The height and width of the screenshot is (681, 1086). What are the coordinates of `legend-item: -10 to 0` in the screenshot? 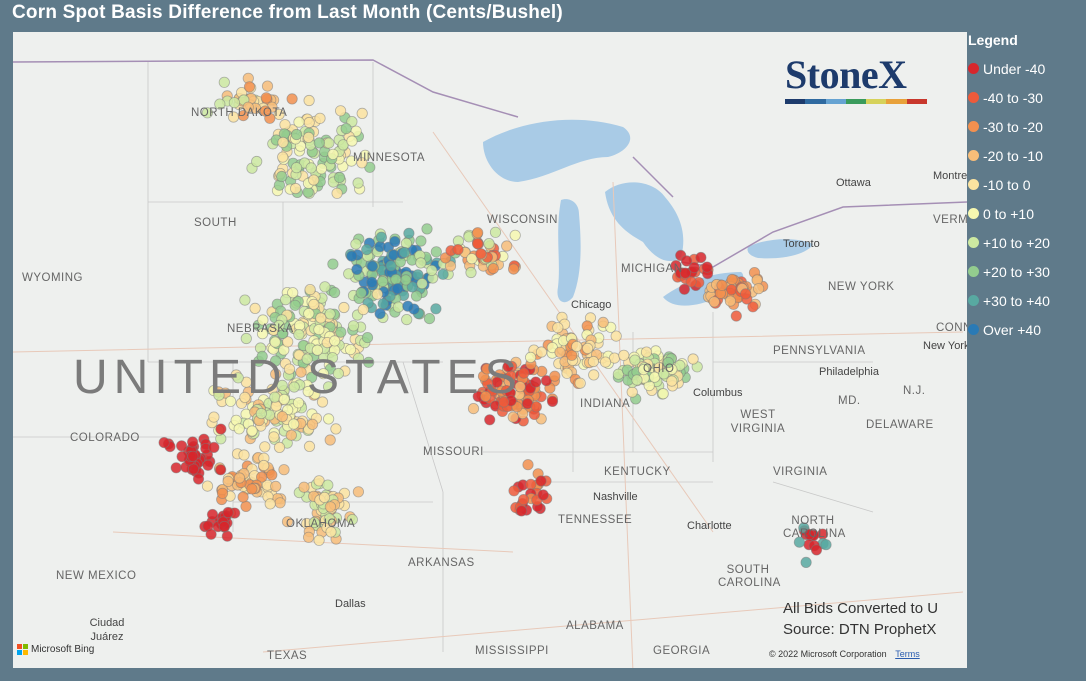 It's located at (1027, 184).